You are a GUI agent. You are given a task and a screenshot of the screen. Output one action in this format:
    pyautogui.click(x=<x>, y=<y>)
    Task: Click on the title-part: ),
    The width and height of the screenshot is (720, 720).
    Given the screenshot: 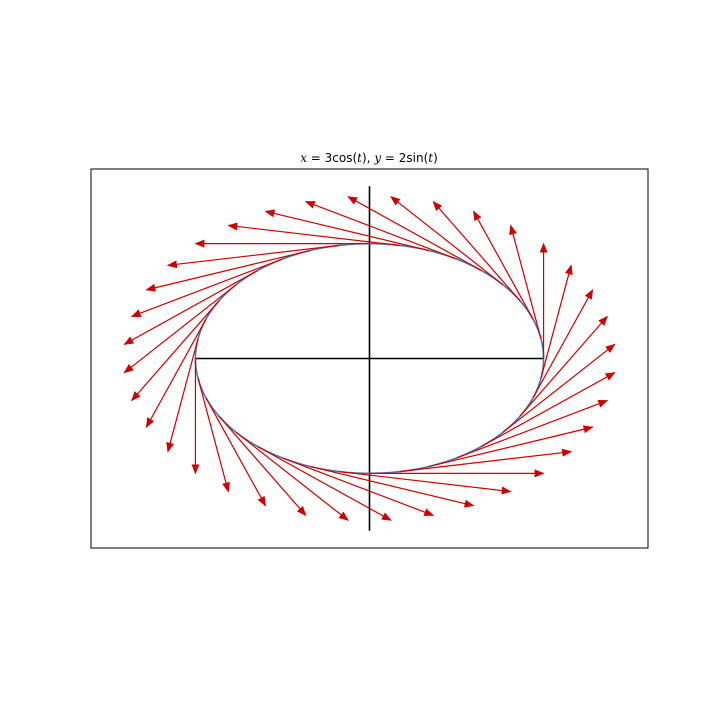 What is the action you would take?
    pyautogui.click(x=368, y=158)
    